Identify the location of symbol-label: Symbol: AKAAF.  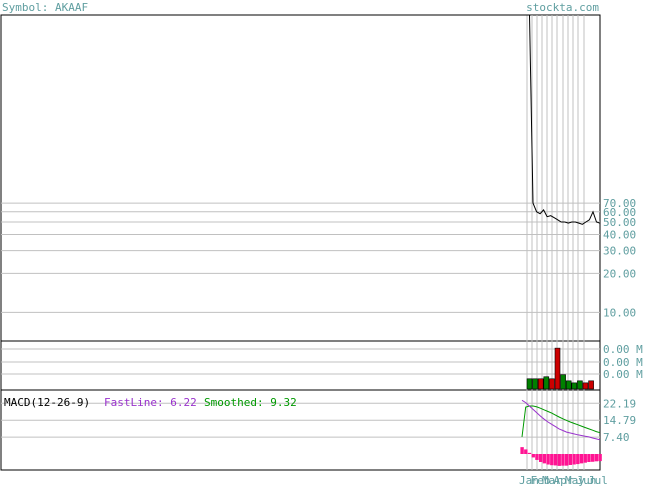
(45, 7).